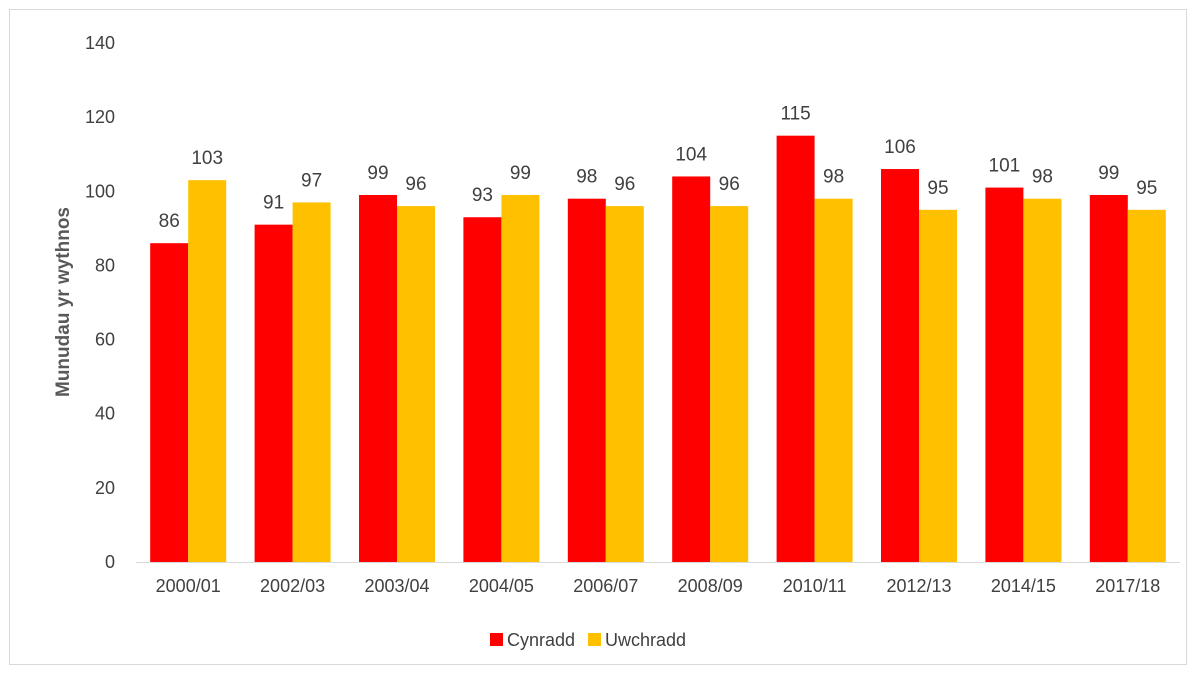 This screenshot has height=675, width=1197. What do you see at coordinates (482, 195) in the screenshot?
I see `data-label-cynradd-2004-05: 93` at bounding box center [482, 195].